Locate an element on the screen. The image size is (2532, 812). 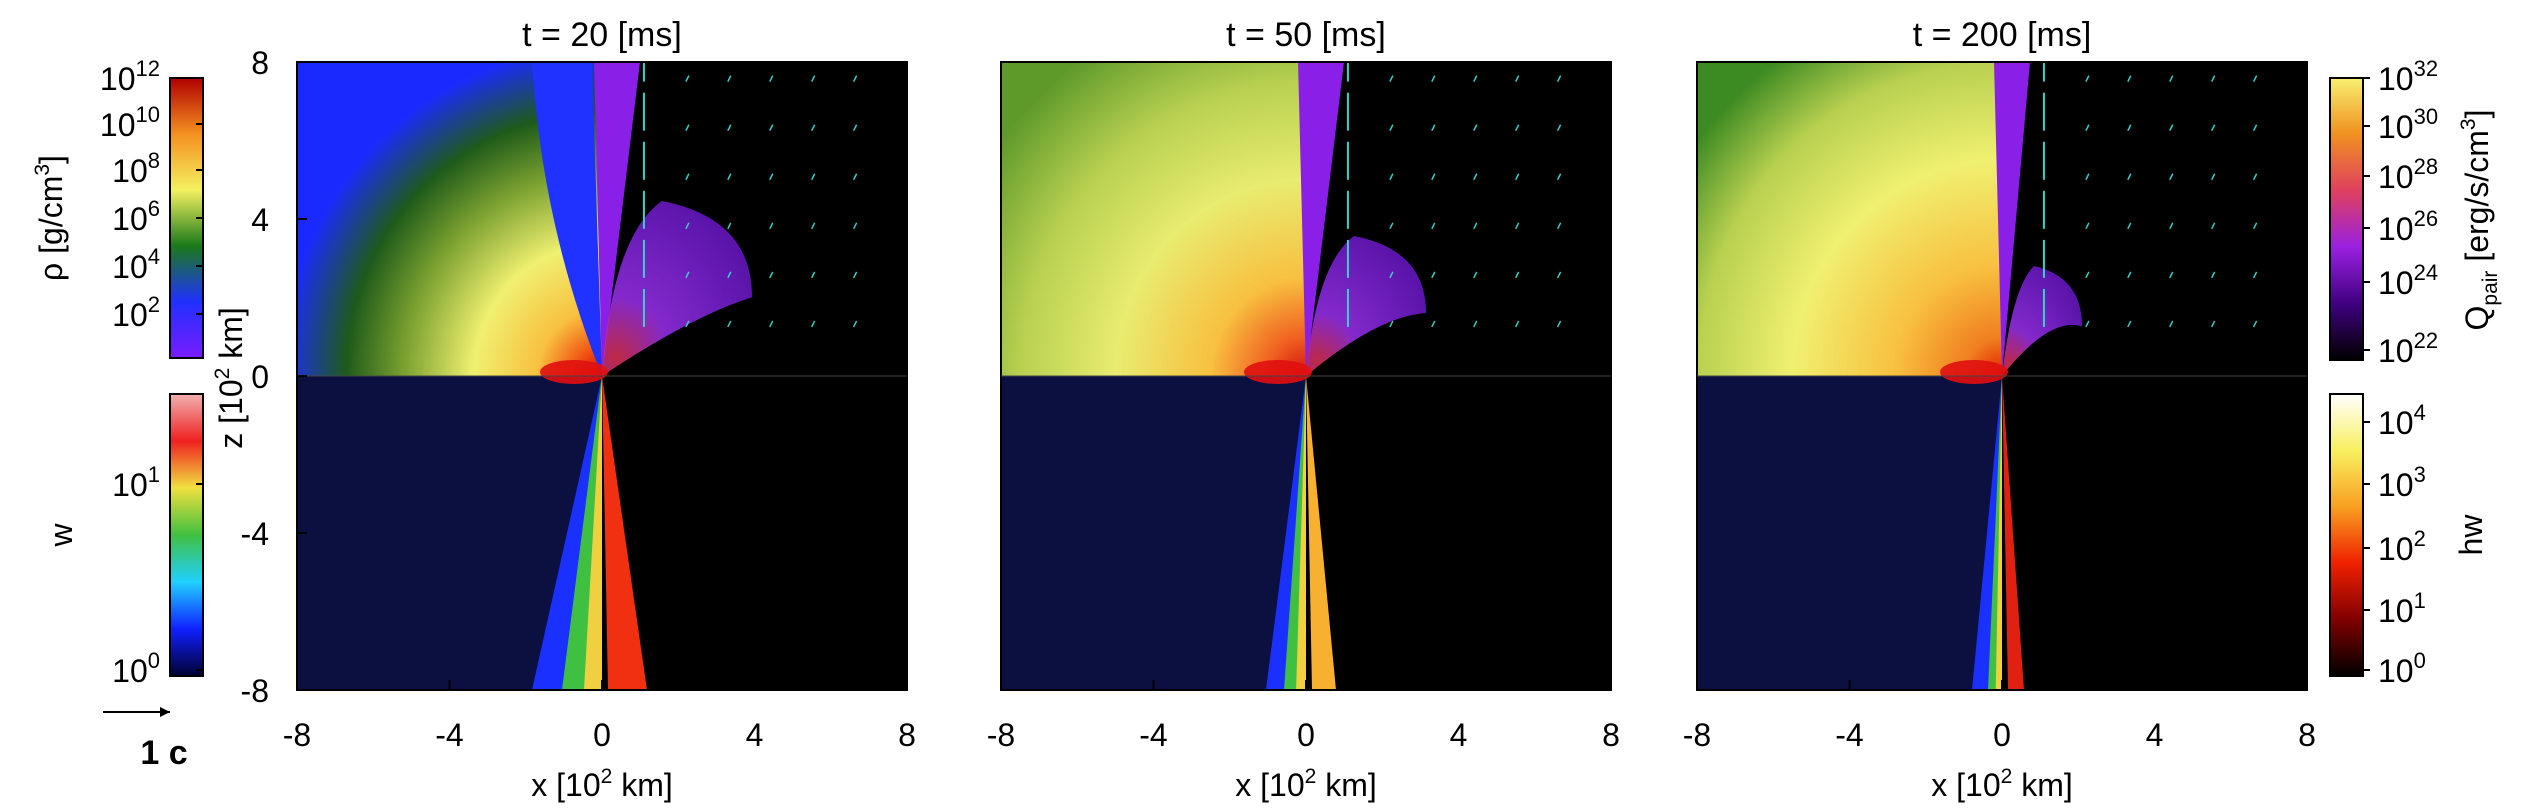
y-tick-label: -8 is located at coordinates (255, 691).